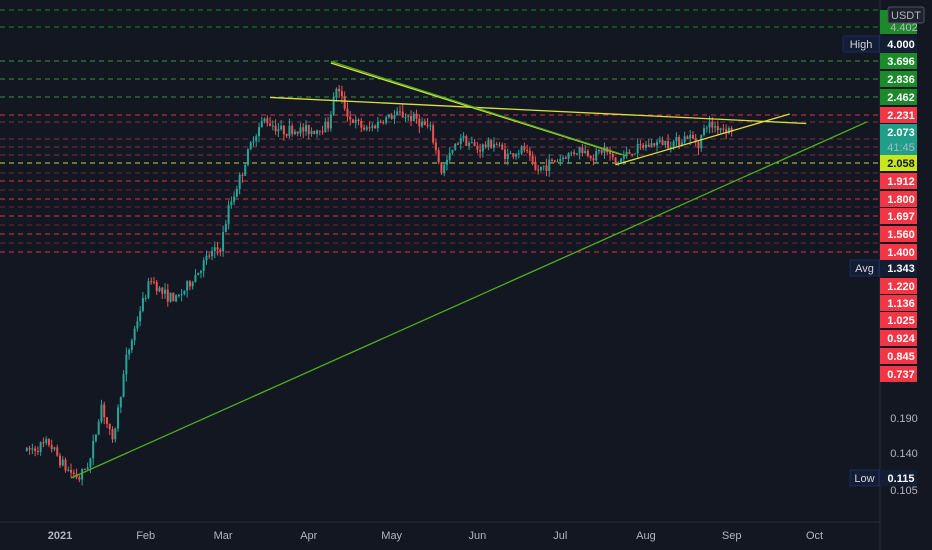 This screenshot has height=550, width=932. Describe the element at coordinates (901, 357) in the screenshot. I see `price-tag-value-17: 0.845` at that location.